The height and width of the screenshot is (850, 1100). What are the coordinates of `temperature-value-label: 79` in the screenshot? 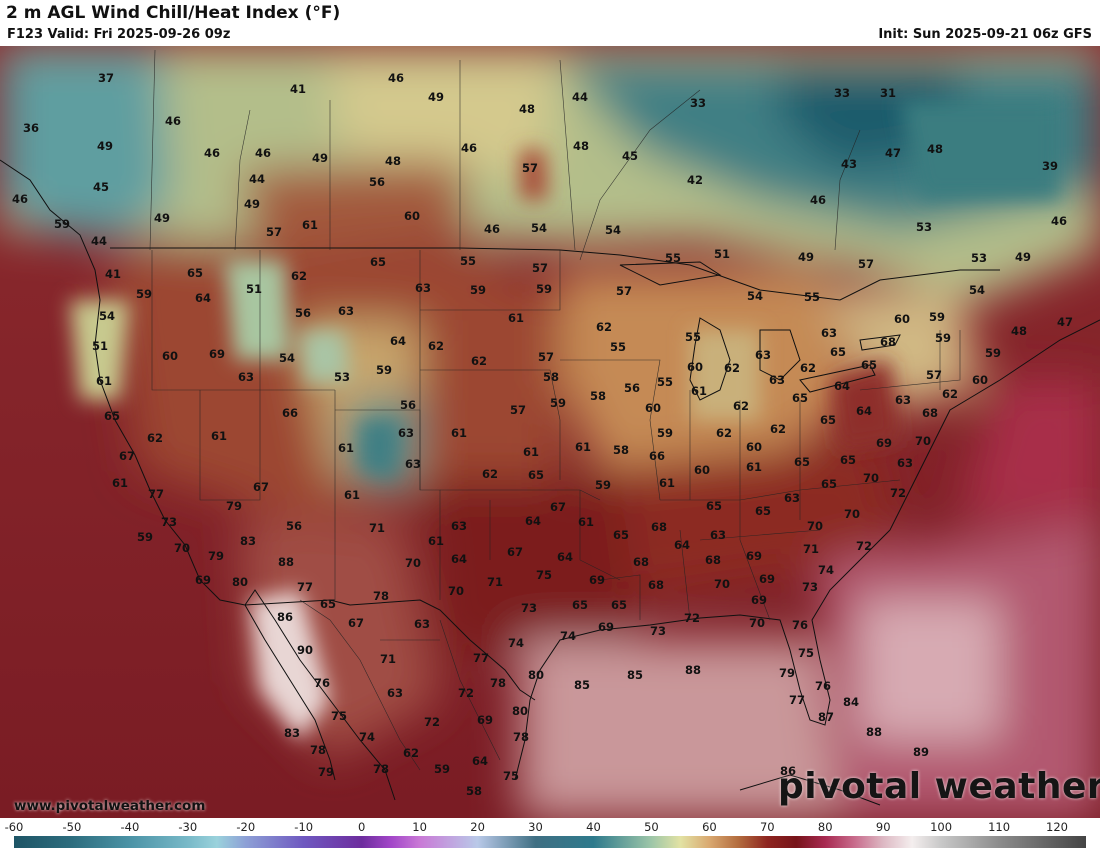 It's located at (216, 556).